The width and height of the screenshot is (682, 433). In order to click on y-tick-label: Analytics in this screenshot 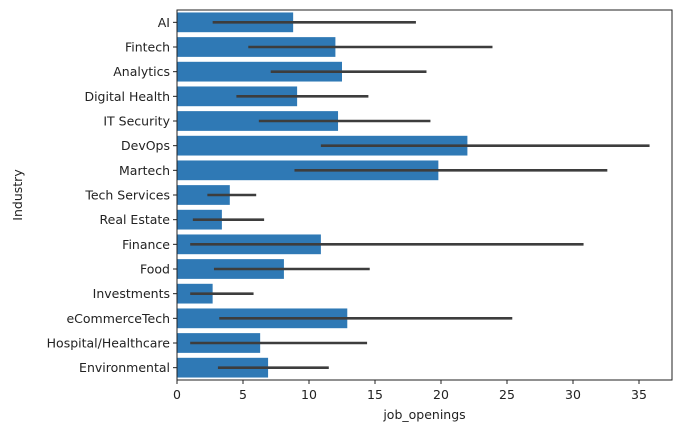, I will do `click(141, 71)`.